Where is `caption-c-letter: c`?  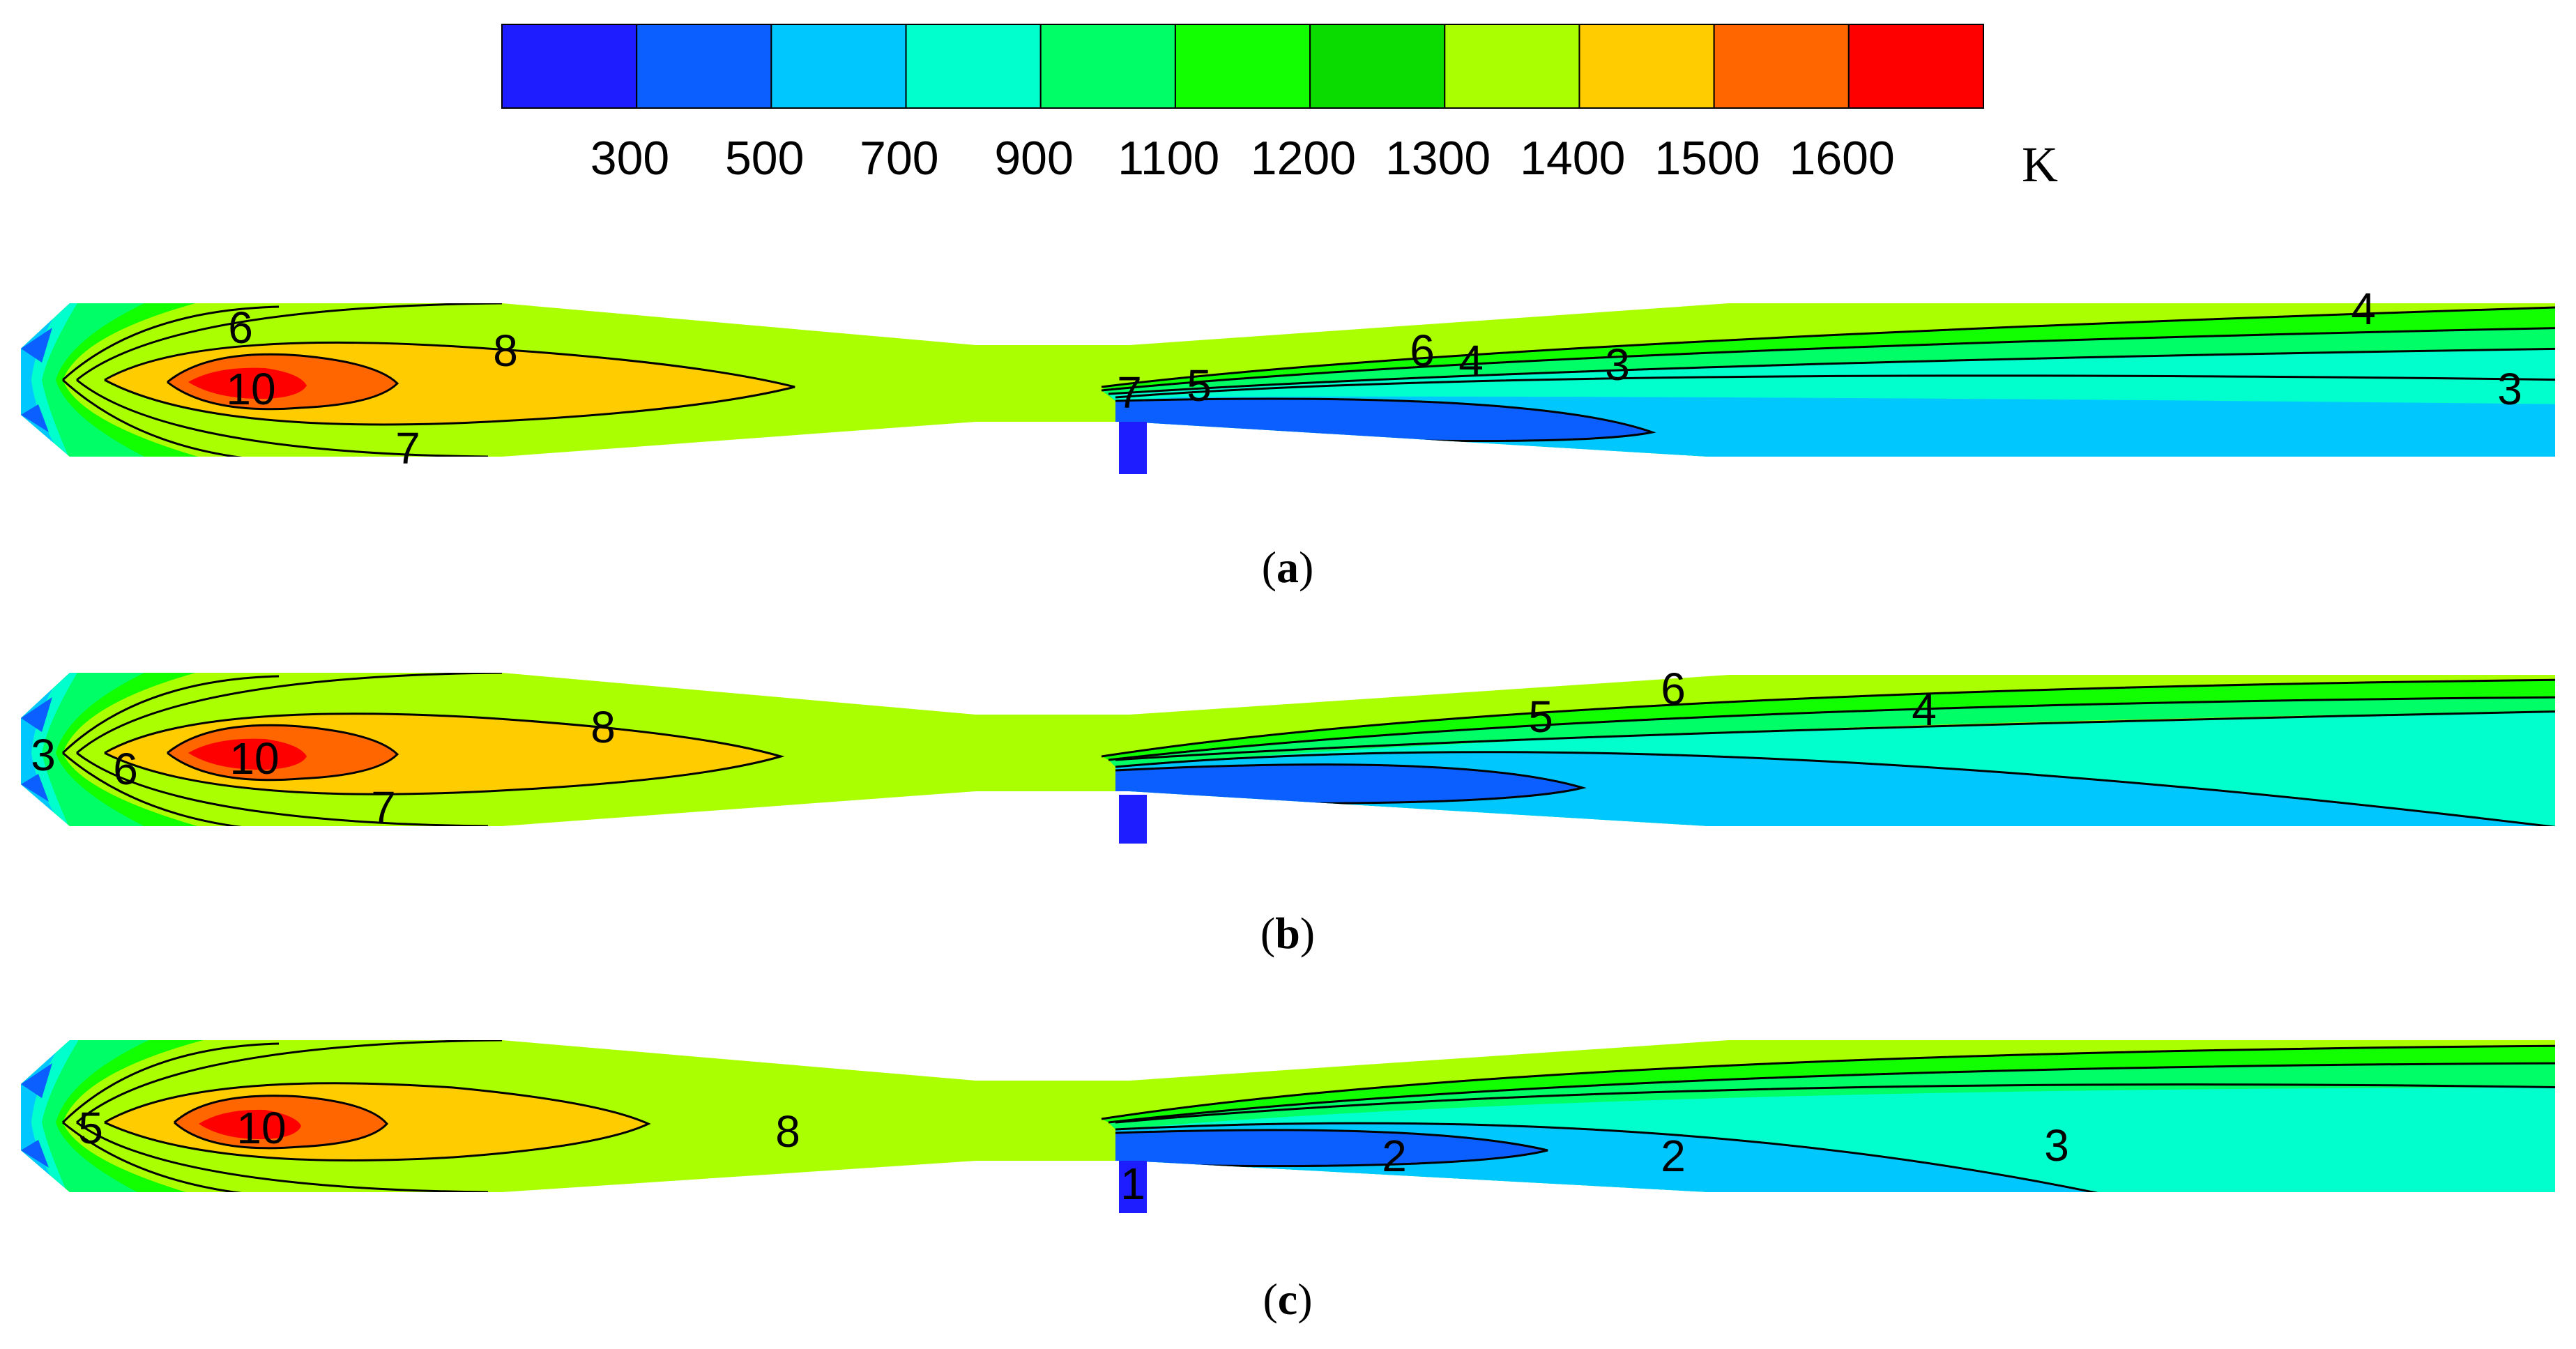
caption-c-letter: c is located at coordinates (1287, 1299).